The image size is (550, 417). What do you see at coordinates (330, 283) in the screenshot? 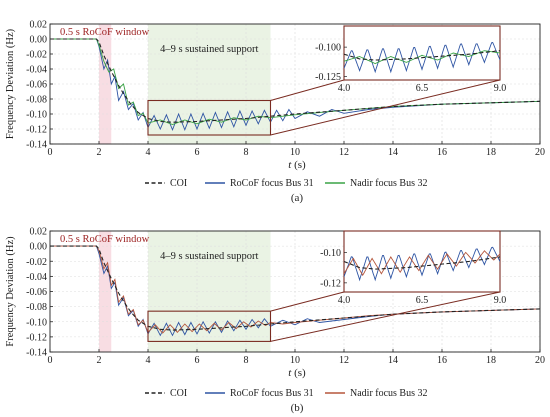
I see `inset-y-tick-label: -0.12` at bounding box center [330, 283].